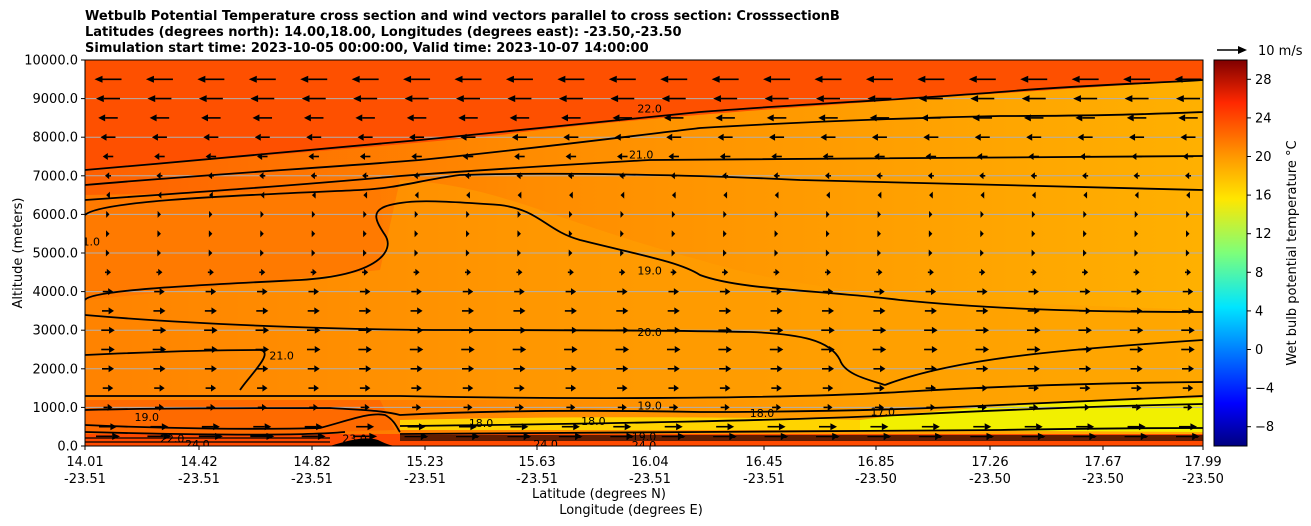 This screenshot has height=526, width=1311. I want to click on contour-17-low, so click(801, 415).